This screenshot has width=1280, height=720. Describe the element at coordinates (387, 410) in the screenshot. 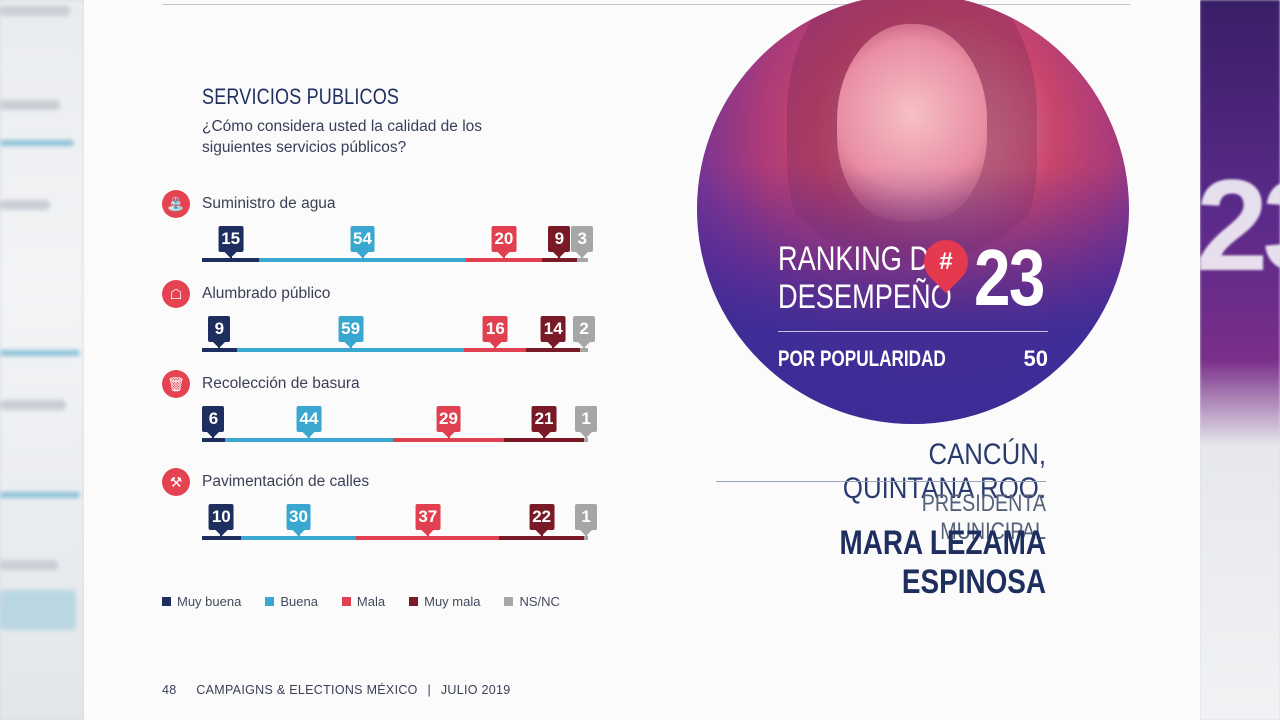

I see `service-row: 🗑 Recolección de basura 6 44 29 21 1` at that location.